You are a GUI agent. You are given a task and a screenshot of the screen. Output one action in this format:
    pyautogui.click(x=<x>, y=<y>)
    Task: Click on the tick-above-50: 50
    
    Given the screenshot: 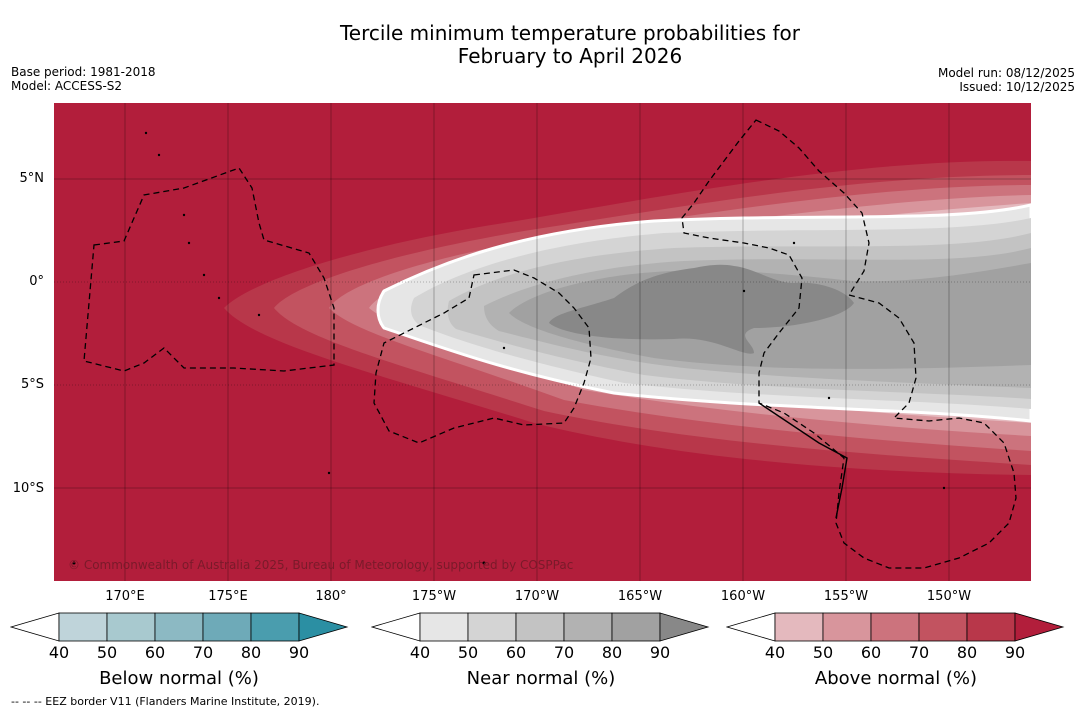 What is the action you would take?
    pyautogui.click(x=823, y=652)
    